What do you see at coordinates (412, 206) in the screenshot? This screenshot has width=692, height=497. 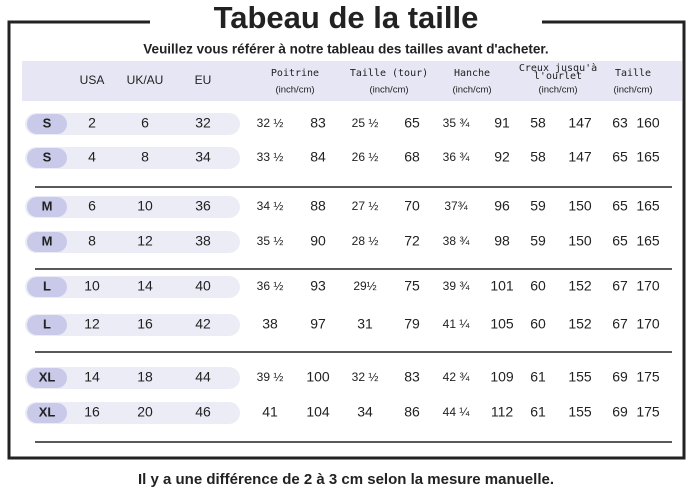 I see `cell: 70` at bounding box center [412, 206].